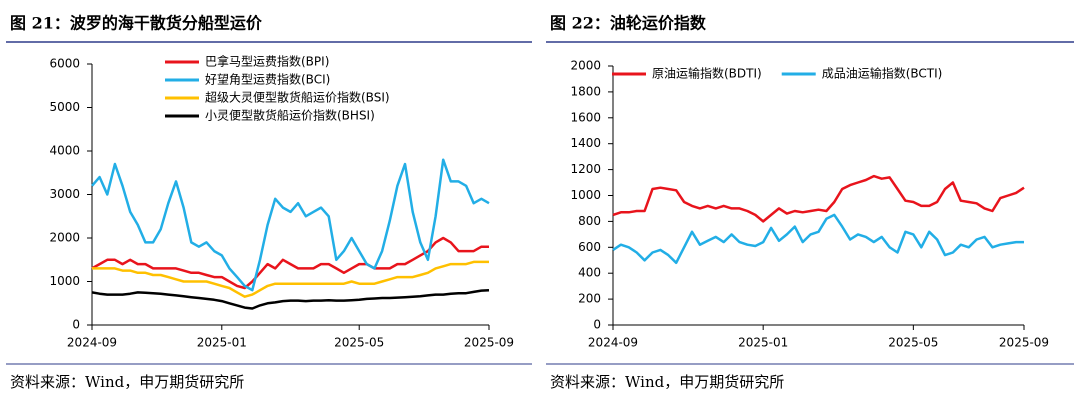  Describe the element at coordinates (290, 115) in the screenshot. I see `legend-label: 小灵便型散货船运价指数(BHSI)` at that location.